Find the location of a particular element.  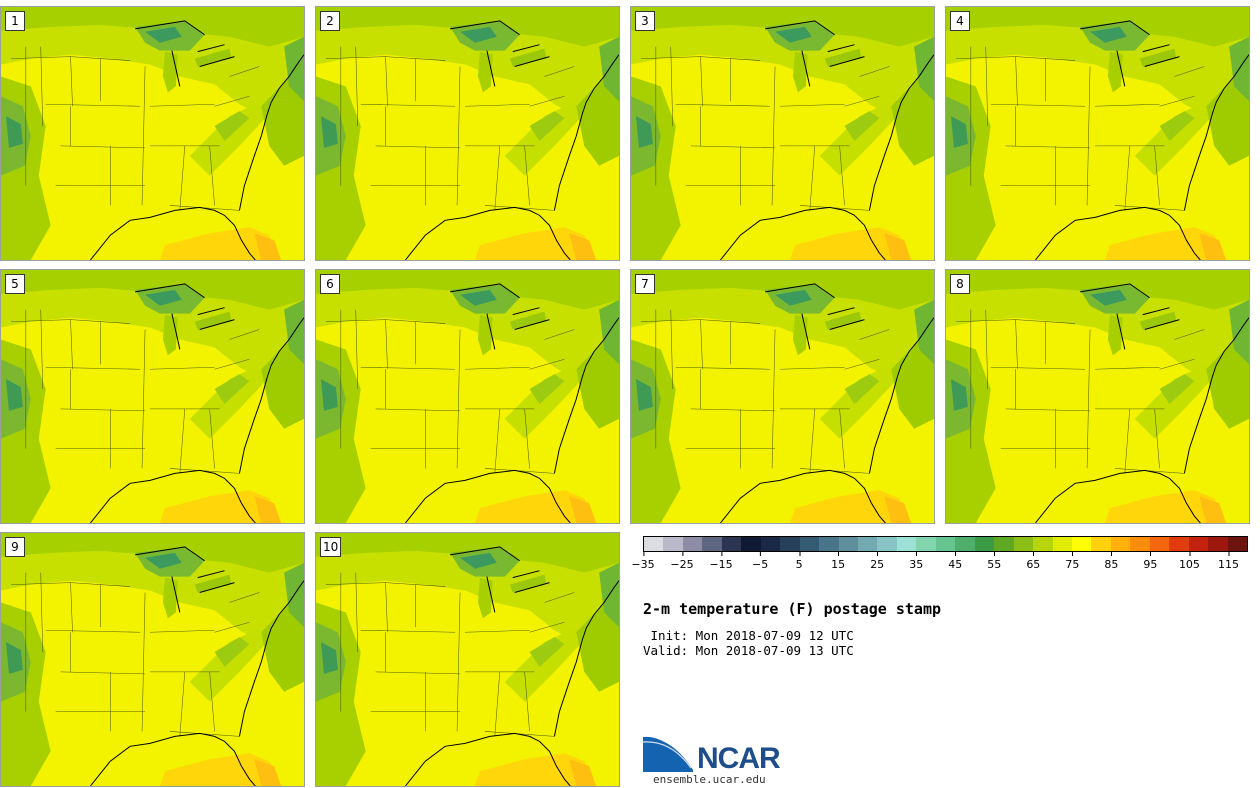

colorbar-tick-label: 45 is located at coordinates (955, 561).